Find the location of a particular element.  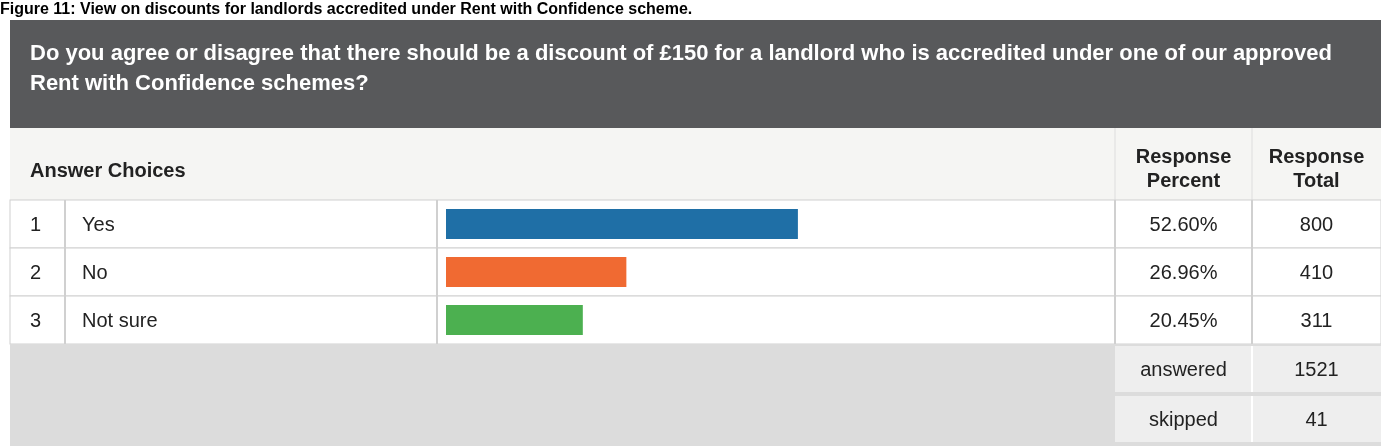

text: 1 is located at coordinates (36, 224).